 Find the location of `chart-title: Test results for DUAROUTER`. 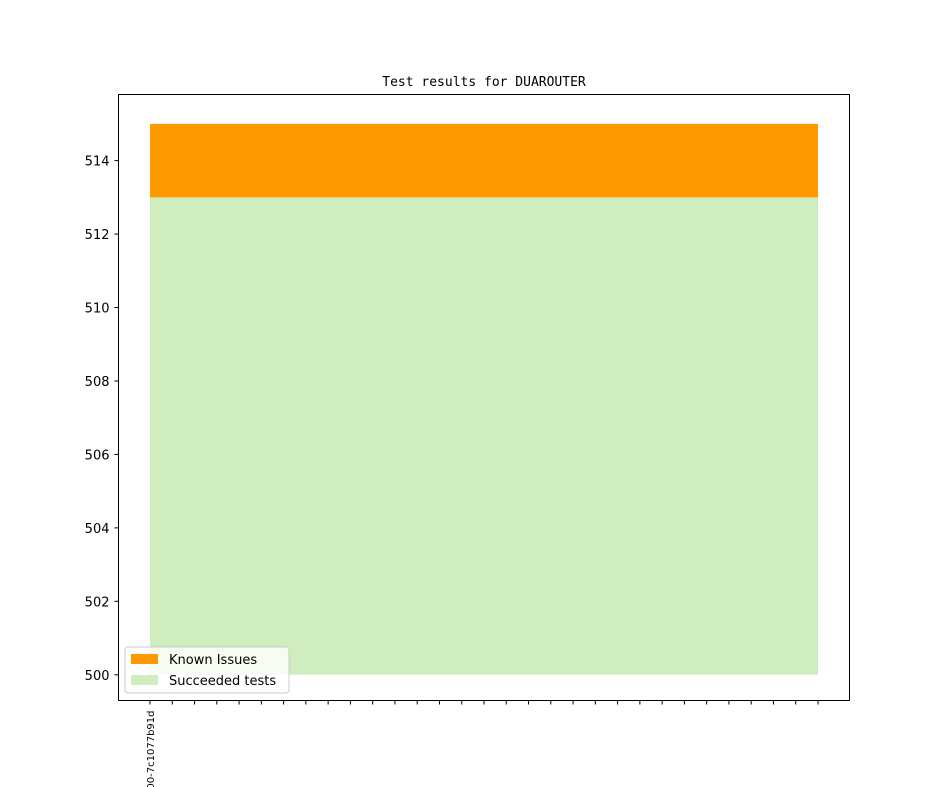

chart-title: Test results for DUAROUTER is located at coordinates (484, 82).